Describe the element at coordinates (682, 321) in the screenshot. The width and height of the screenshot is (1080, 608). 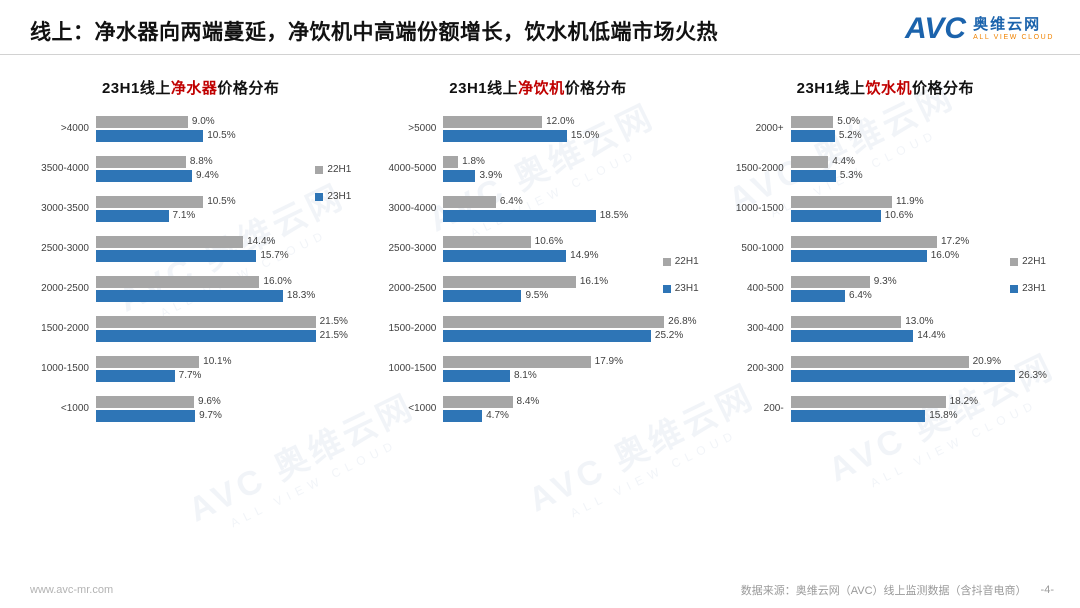
I see `value-label: 26.8%` at that location.